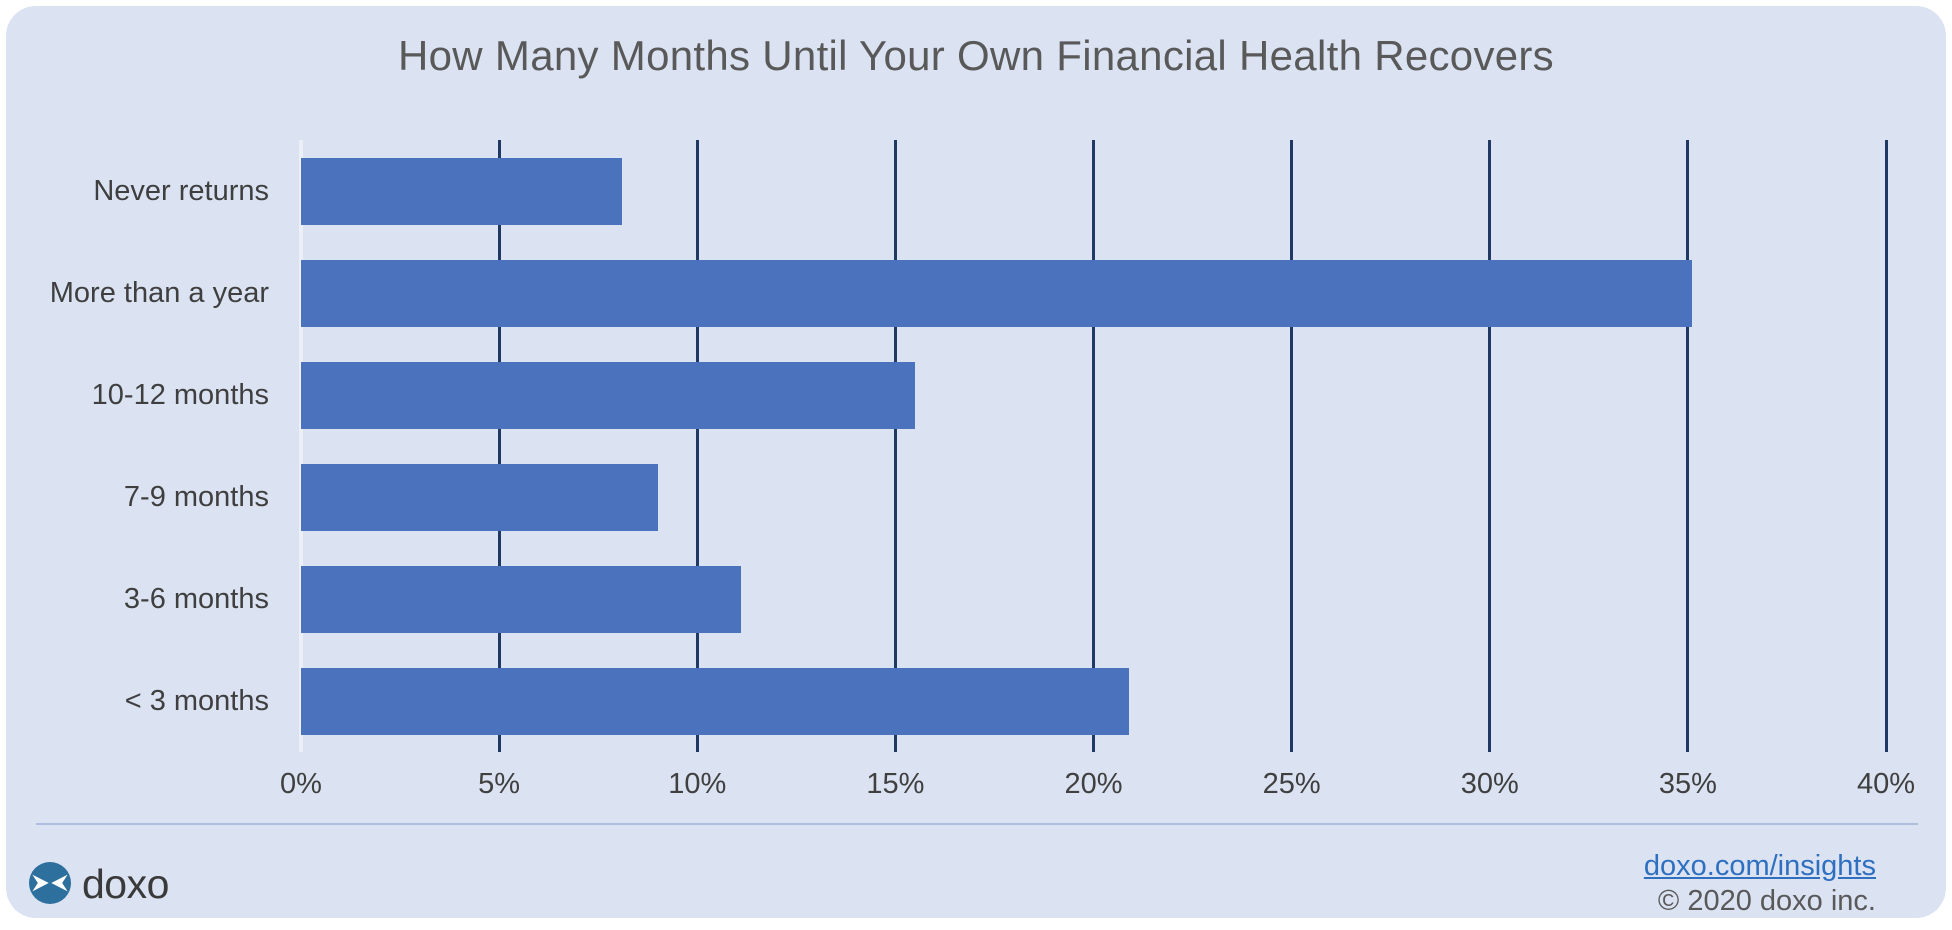  What do you see at coordinates (1886, 784) in the screenshot?
I see `x-tick-label: 40%` at bounding box center [1886, 784].